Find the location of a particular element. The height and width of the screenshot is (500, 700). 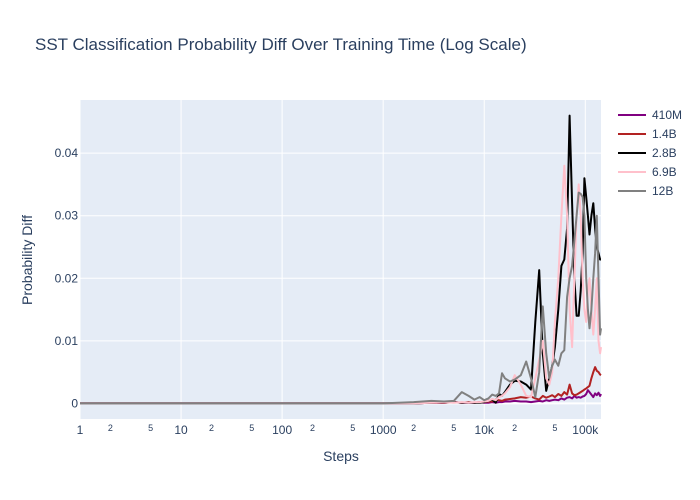

y-tick-labels: 0 0.01 0.02 0.03 0.04 is located at coordinates (67, 278).